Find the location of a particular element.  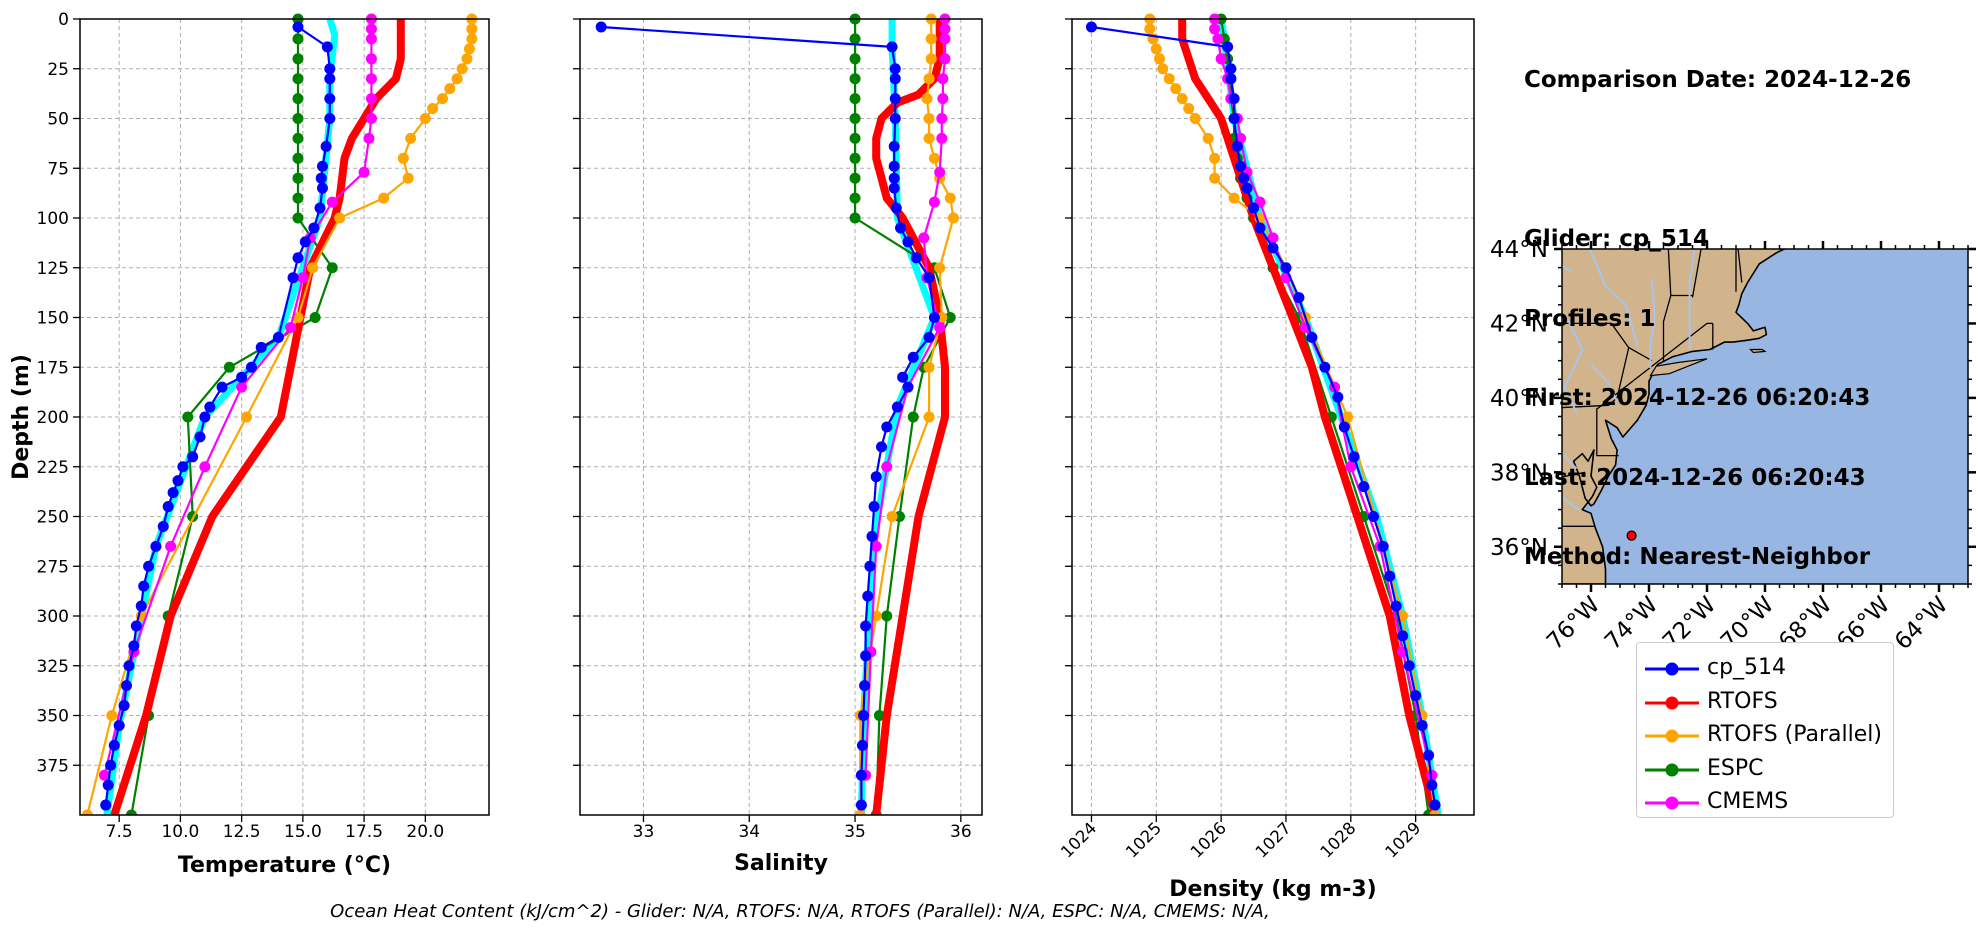

map-lon-label: 76°W is located at coordinates (1573, 623).